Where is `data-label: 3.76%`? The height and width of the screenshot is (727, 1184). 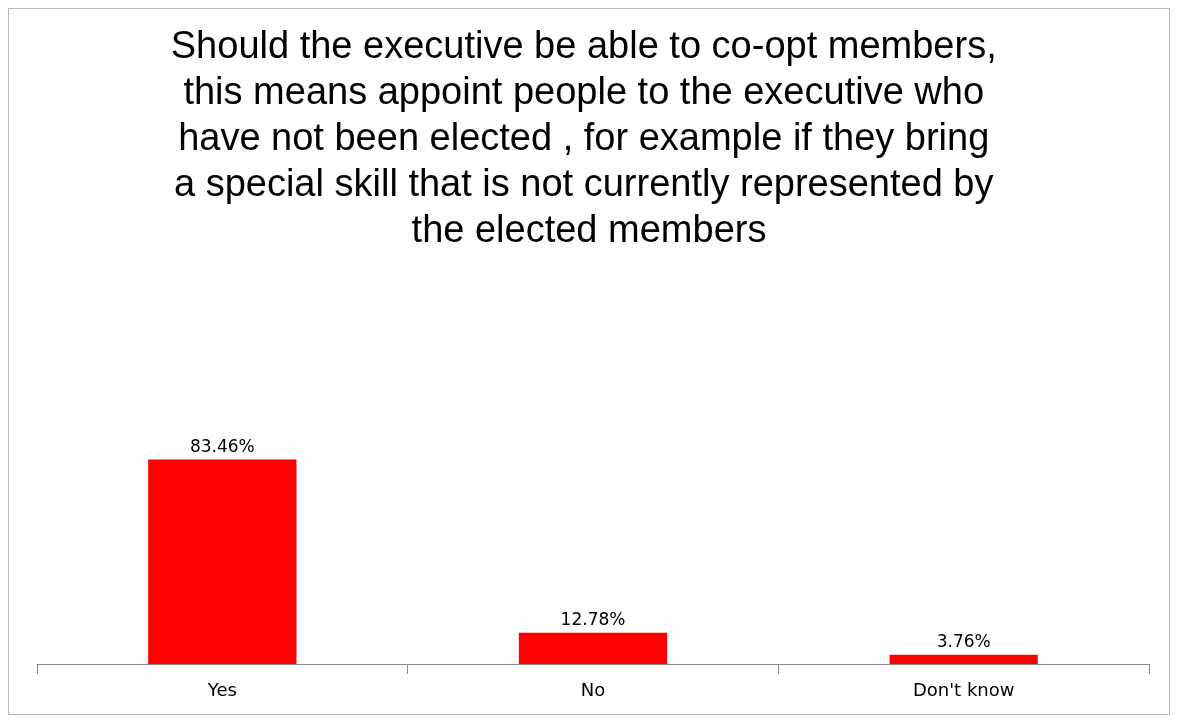 data-label: 3.76% is located at coordinates (963, 641).